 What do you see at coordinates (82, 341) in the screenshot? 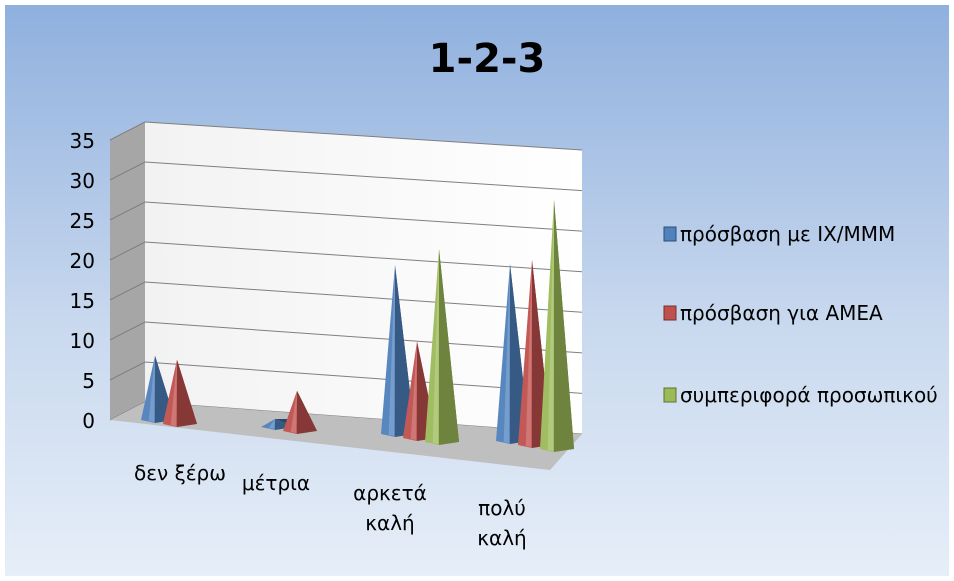
I see `y-tick-label: 10` at bounding box center [82, 341].